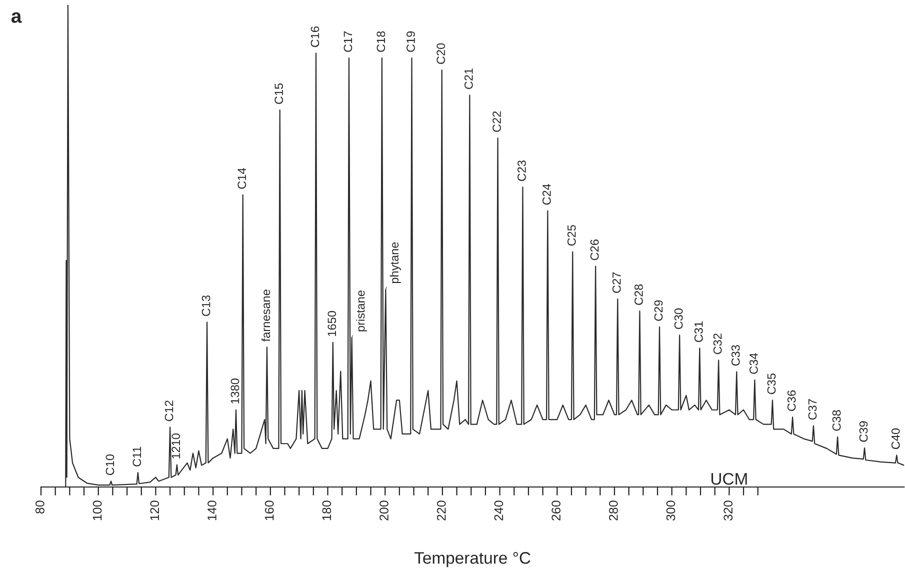  What do you see at coordinates (384, 510) in the screenshot?
I see `x-tick-label: 200` at bounding box center [384, 510].